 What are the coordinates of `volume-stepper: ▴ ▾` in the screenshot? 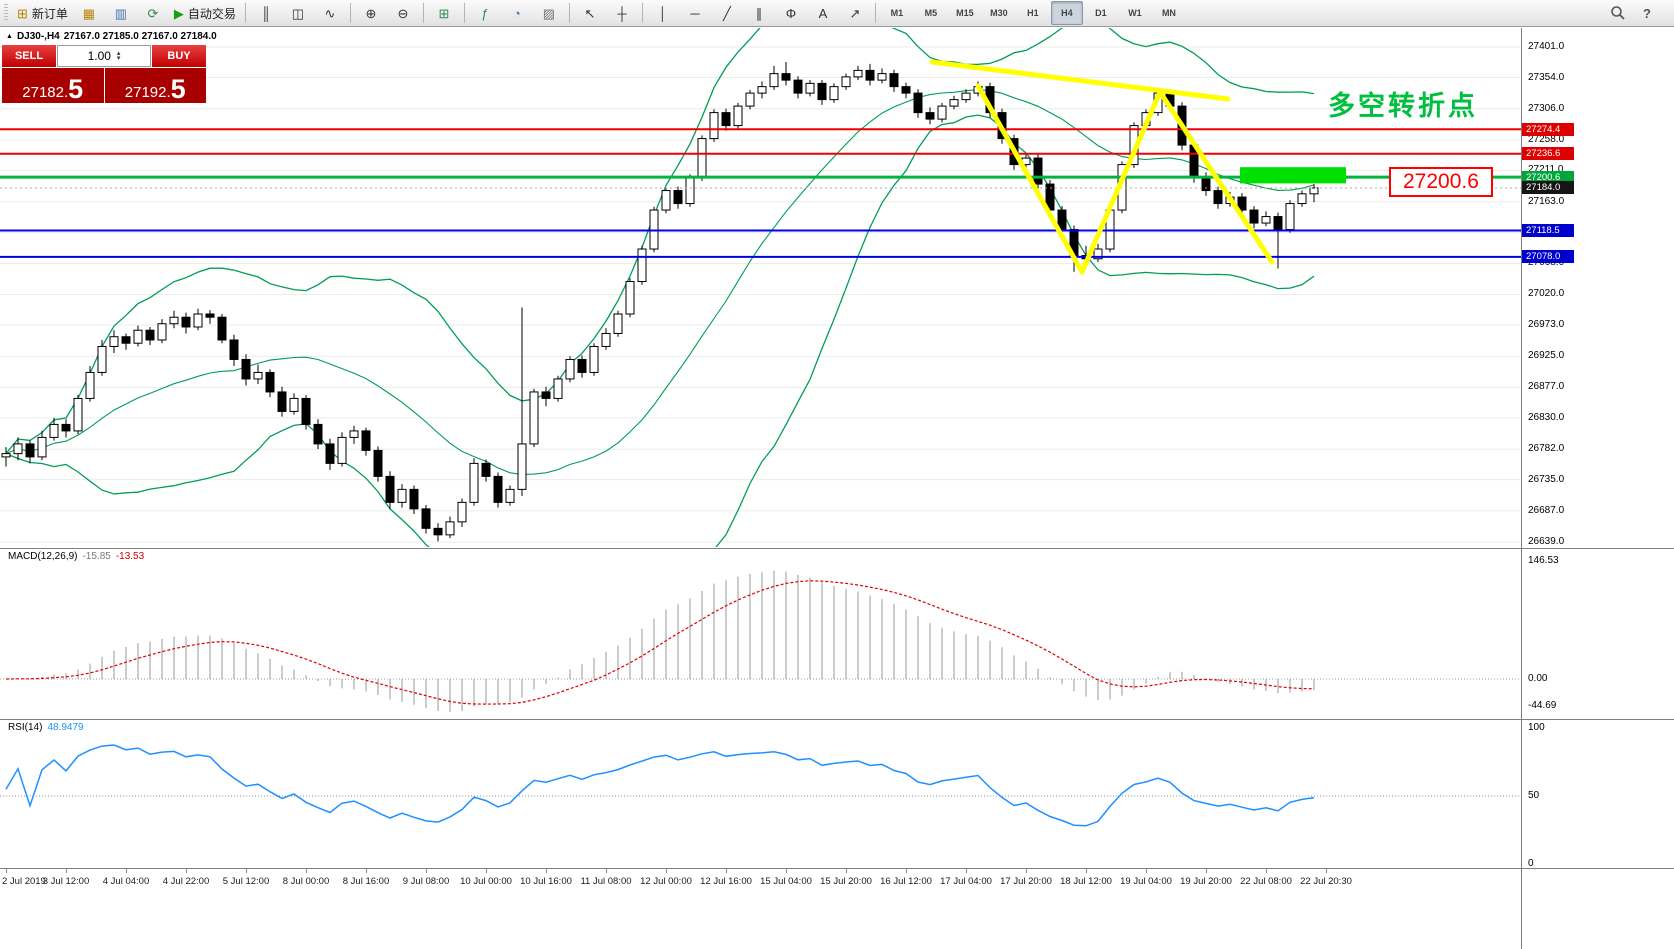 It's located at (118, 56).